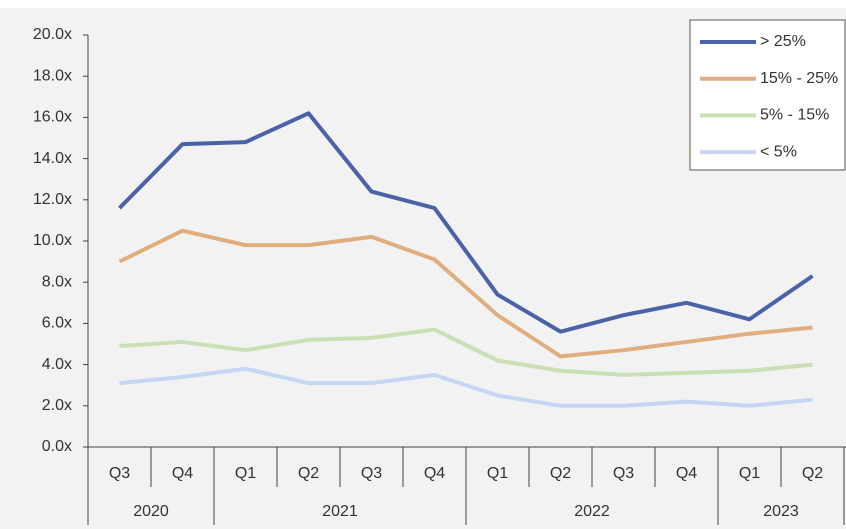 The height and width of the screenshot is (529, 846). What do you see at coordinates (52, 240) in the screenshot?
I see `y-tick-label: 10.0x` at bounding box center [52, 240].